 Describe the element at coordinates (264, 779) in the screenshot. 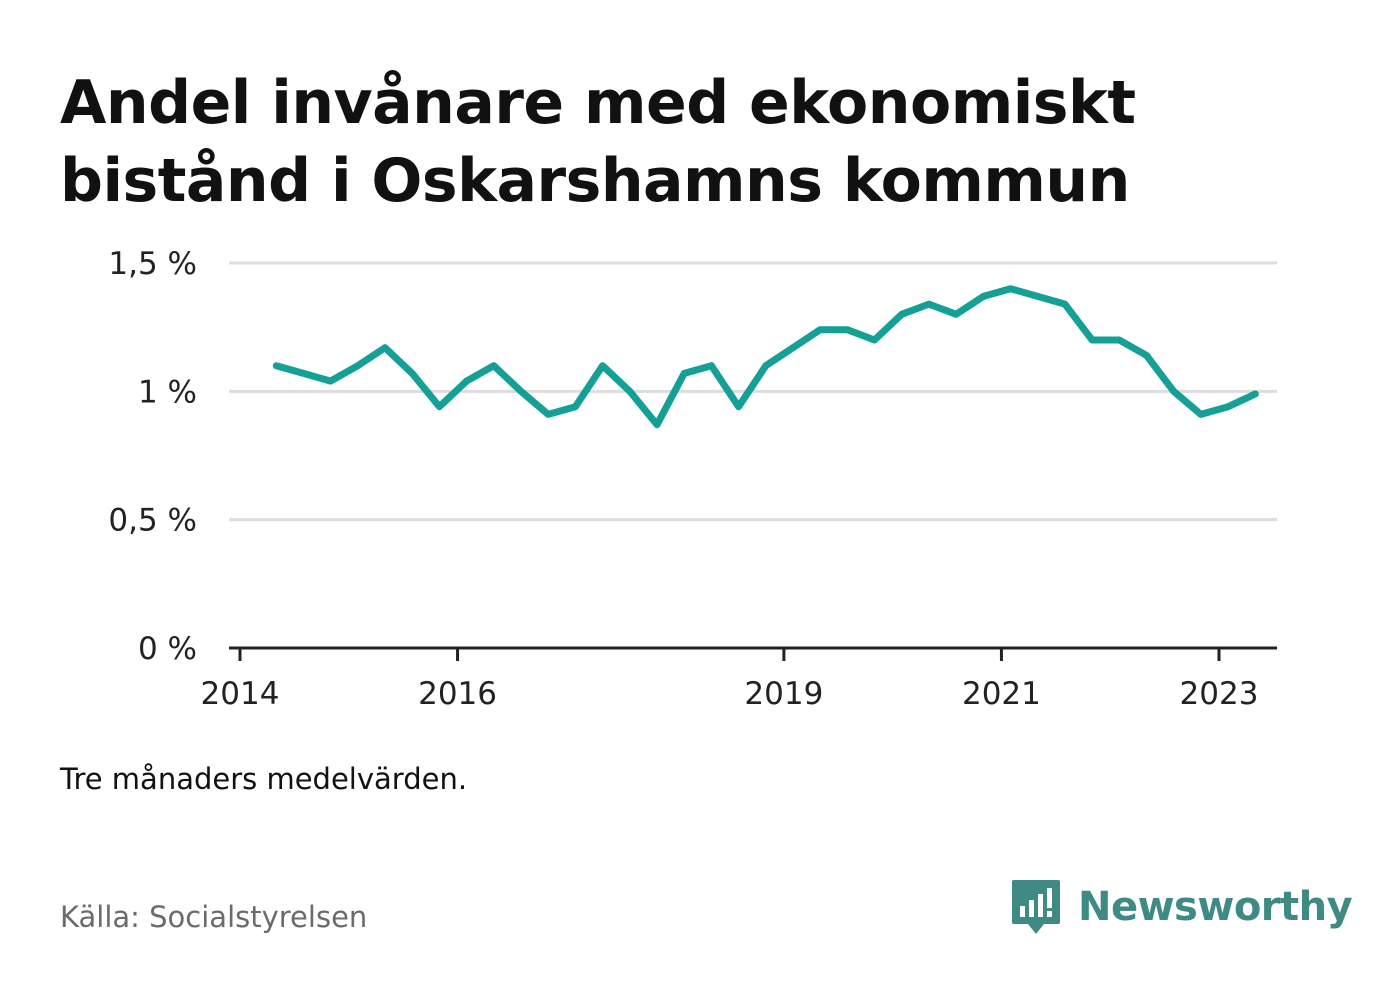

I see `chart-note: Tre månaders medelvärden.` at that location.